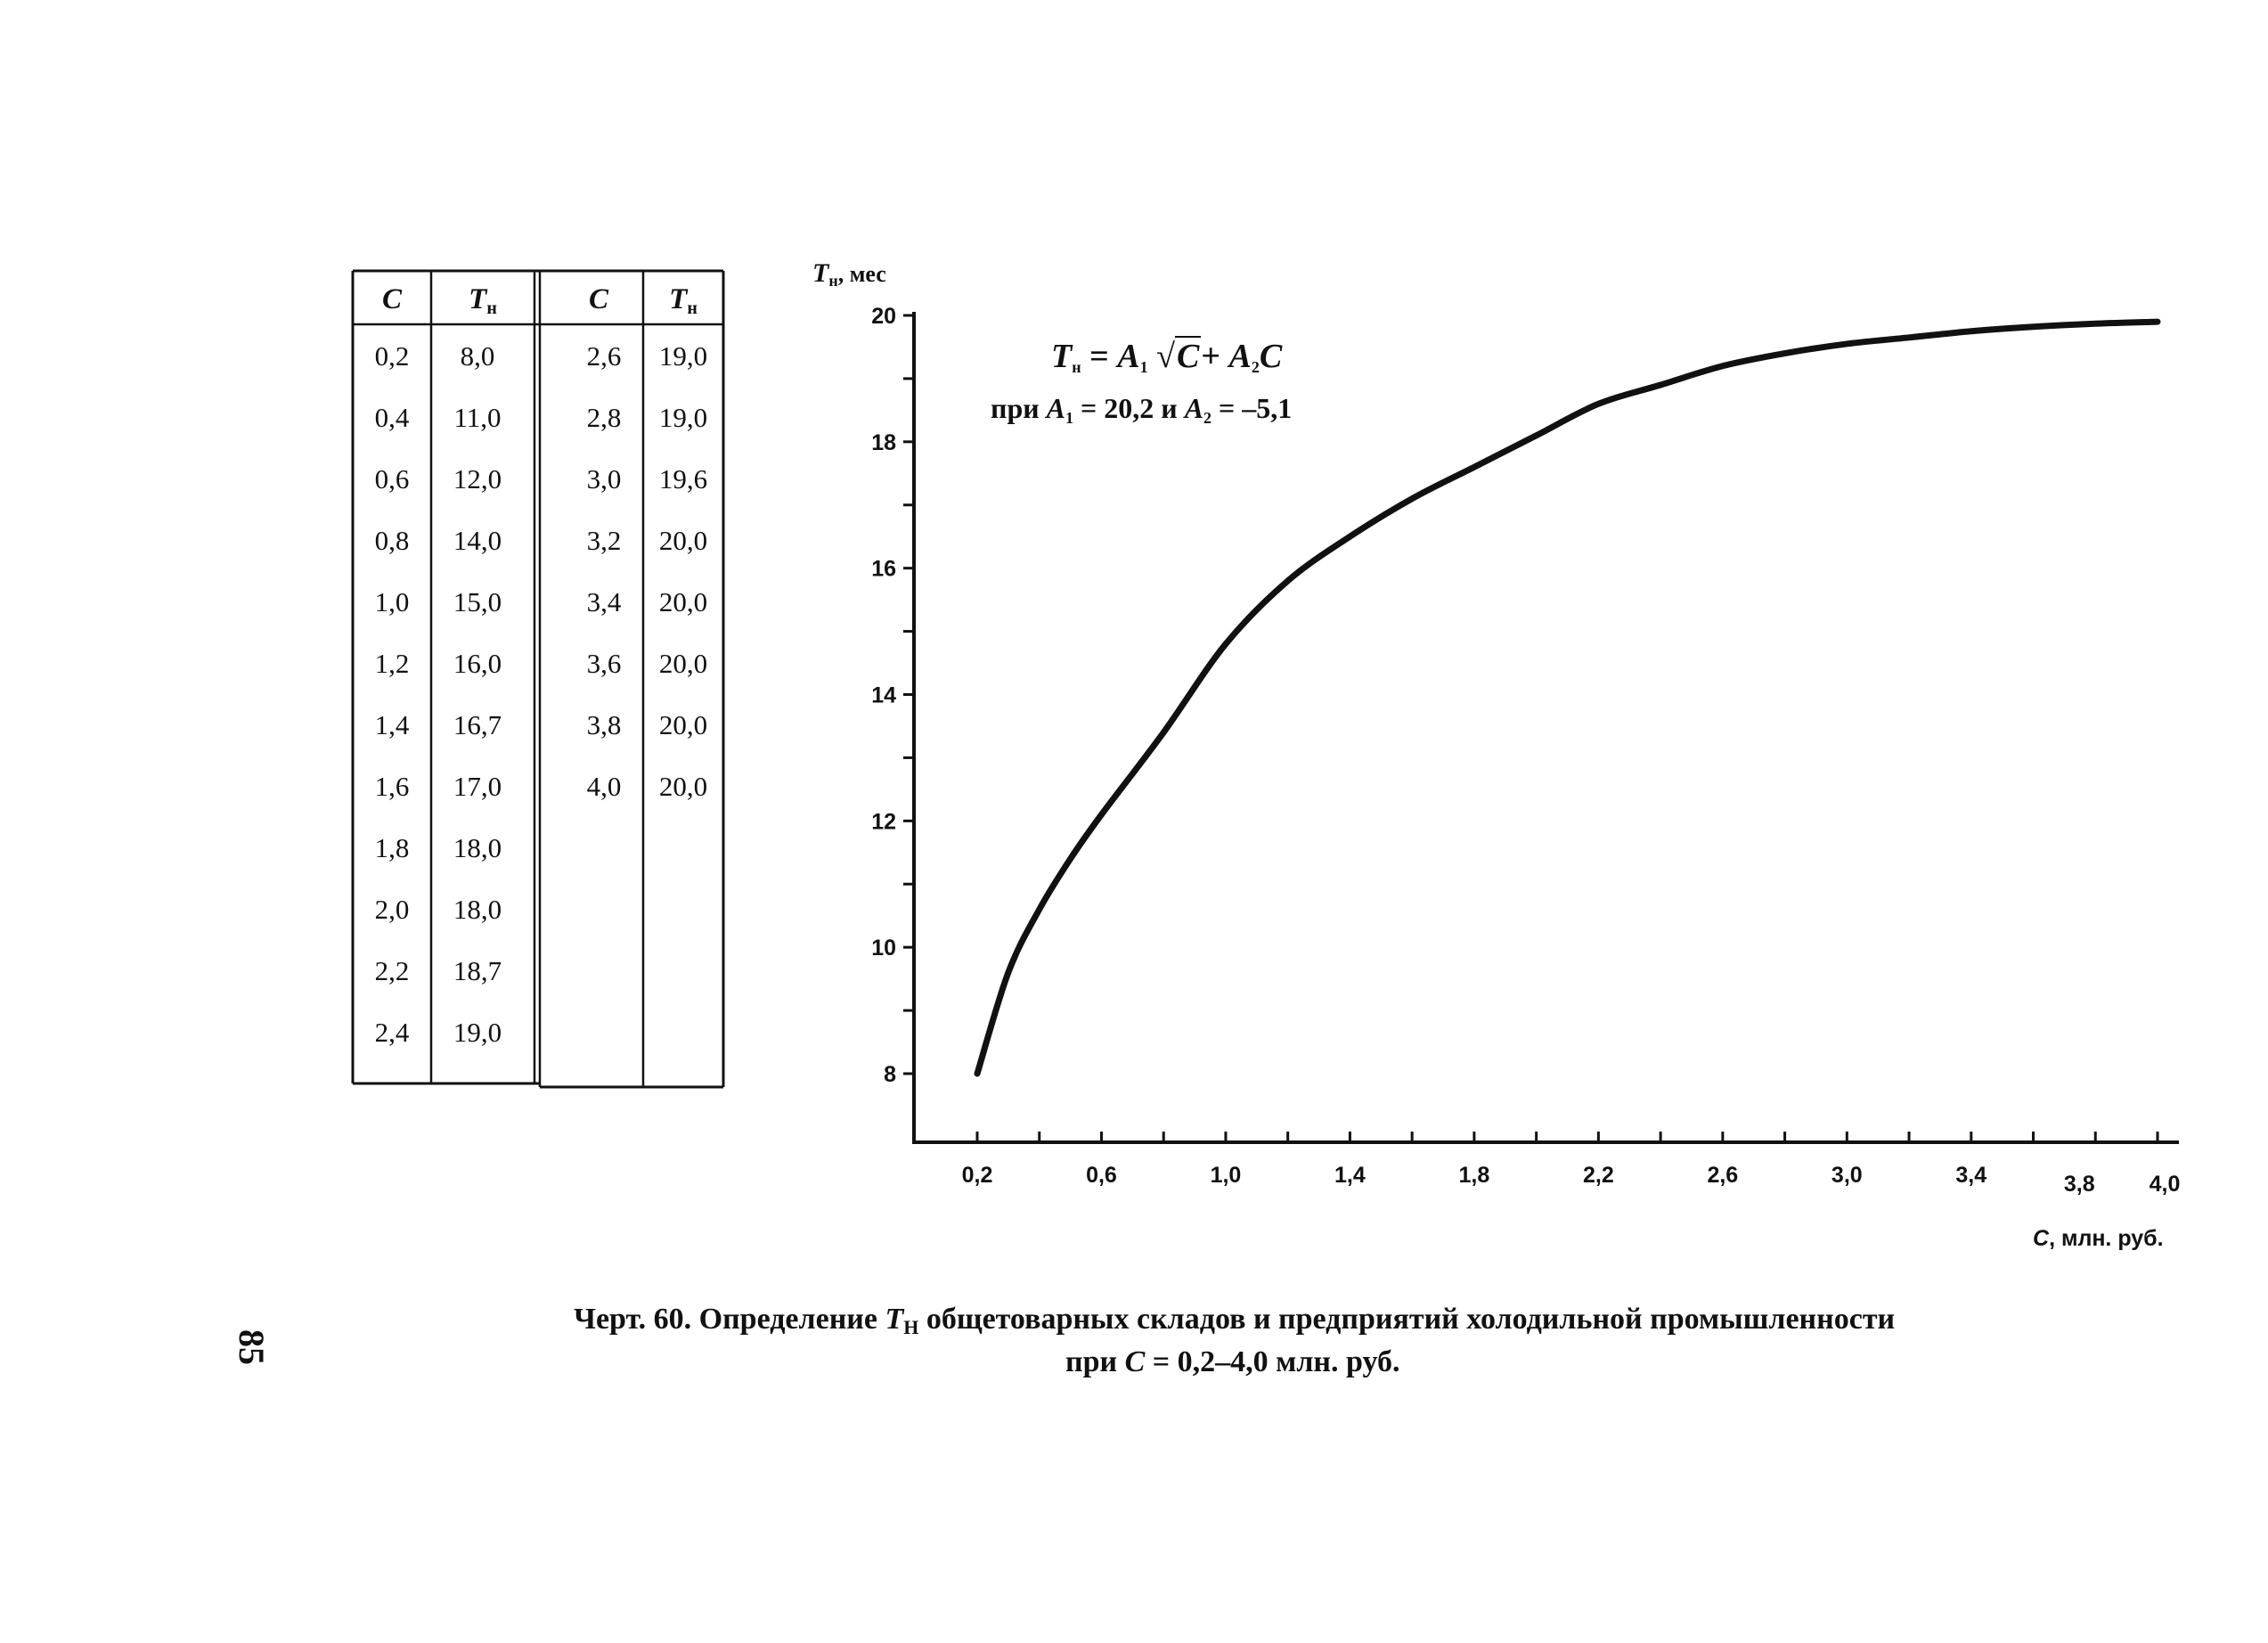 This screenshot has height=1643, width=2268. Describe the element at coordinates (894, 1319) in the screenshot. I see `caption-t: T` at that location.